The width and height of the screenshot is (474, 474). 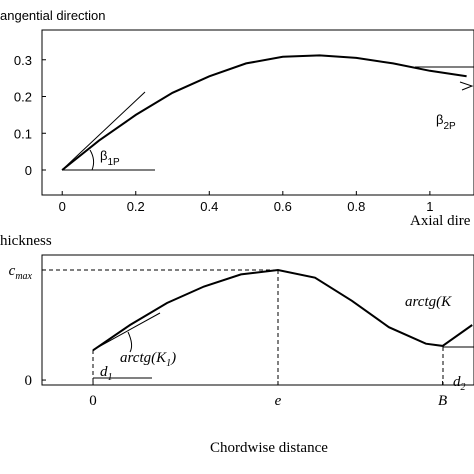 I want to click on x-tick-label: 0.6, so click(x=283, y=206).